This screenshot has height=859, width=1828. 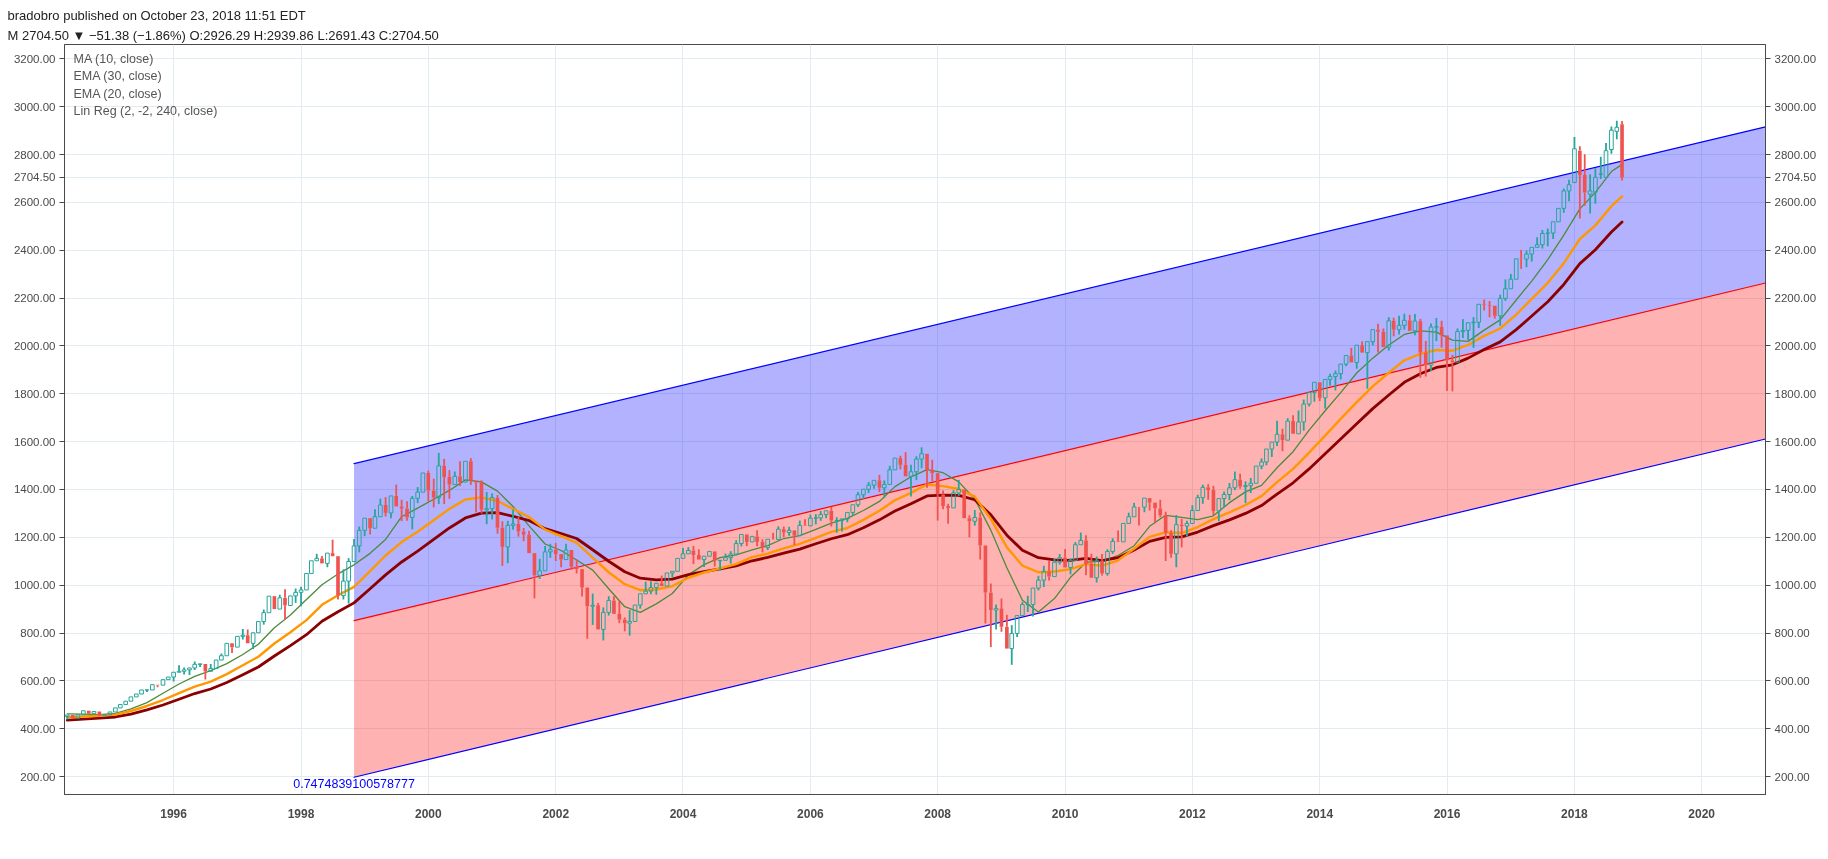 What do you see at coordinates (1702, 813) in the screenshot?
I see `x-tick-label: 2020` at bounding box center [1702, 813].